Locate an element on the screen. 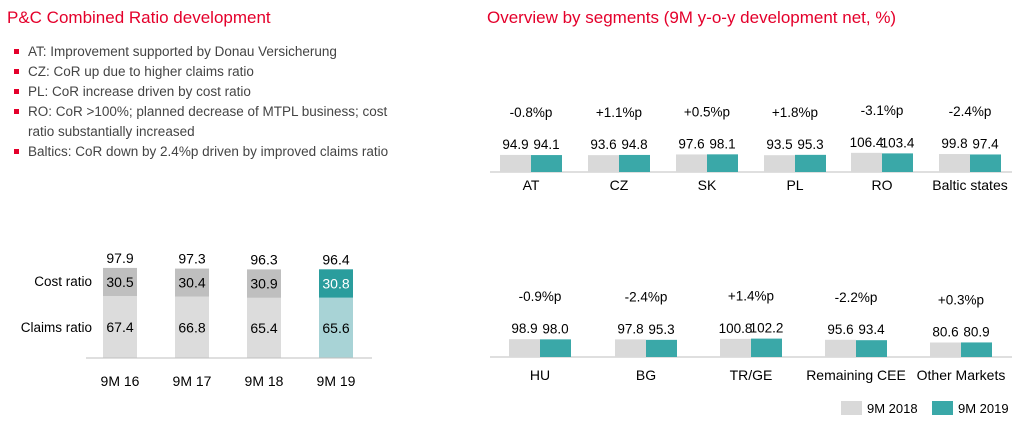 The height and width of the screenshot is (426, 1024). claims-ratio-value: 65.6 is located at coordinates (335, 328).